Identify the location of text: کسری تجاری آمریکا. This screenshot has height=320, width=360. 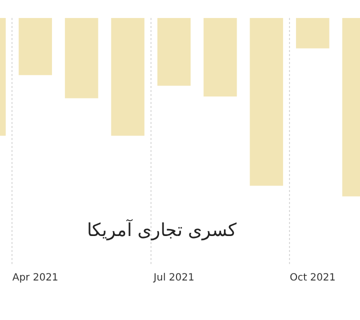
(162, 229).